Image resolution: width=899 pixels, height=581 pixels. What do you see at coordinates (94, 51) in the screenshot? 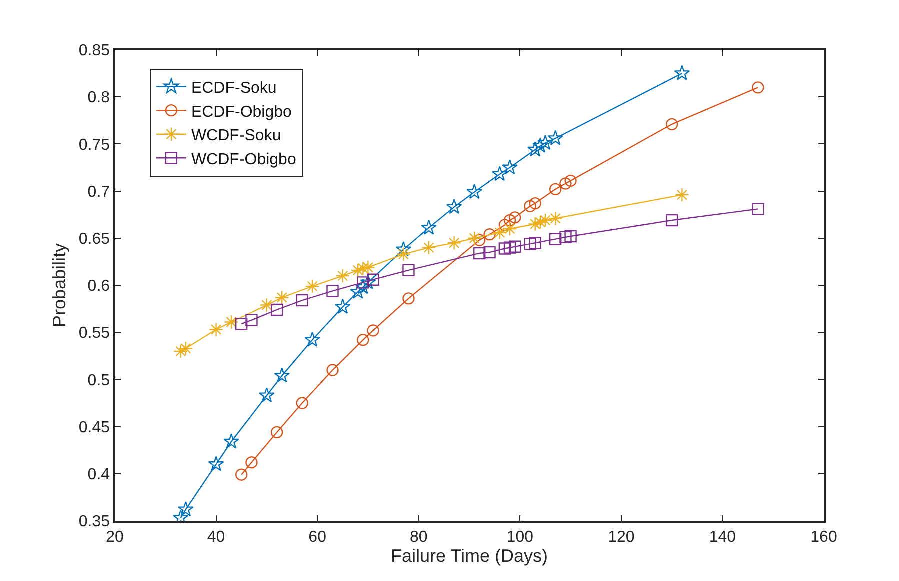
I see `y-tick-label: 0.85` at bounding box center [94, 51].